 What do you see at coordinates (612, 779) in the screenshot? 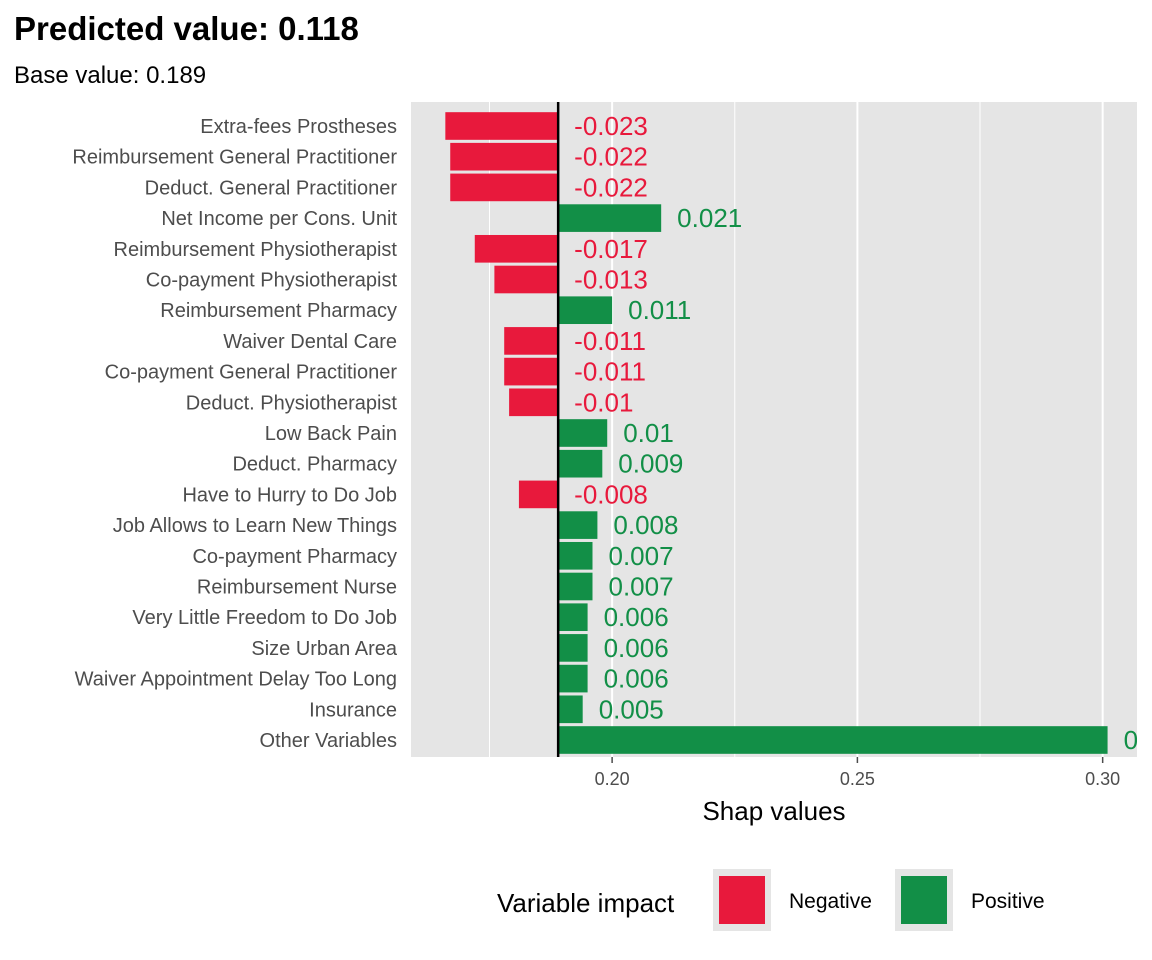
I see `x-tick-label: 0.20` at bounding box center [612, 779].